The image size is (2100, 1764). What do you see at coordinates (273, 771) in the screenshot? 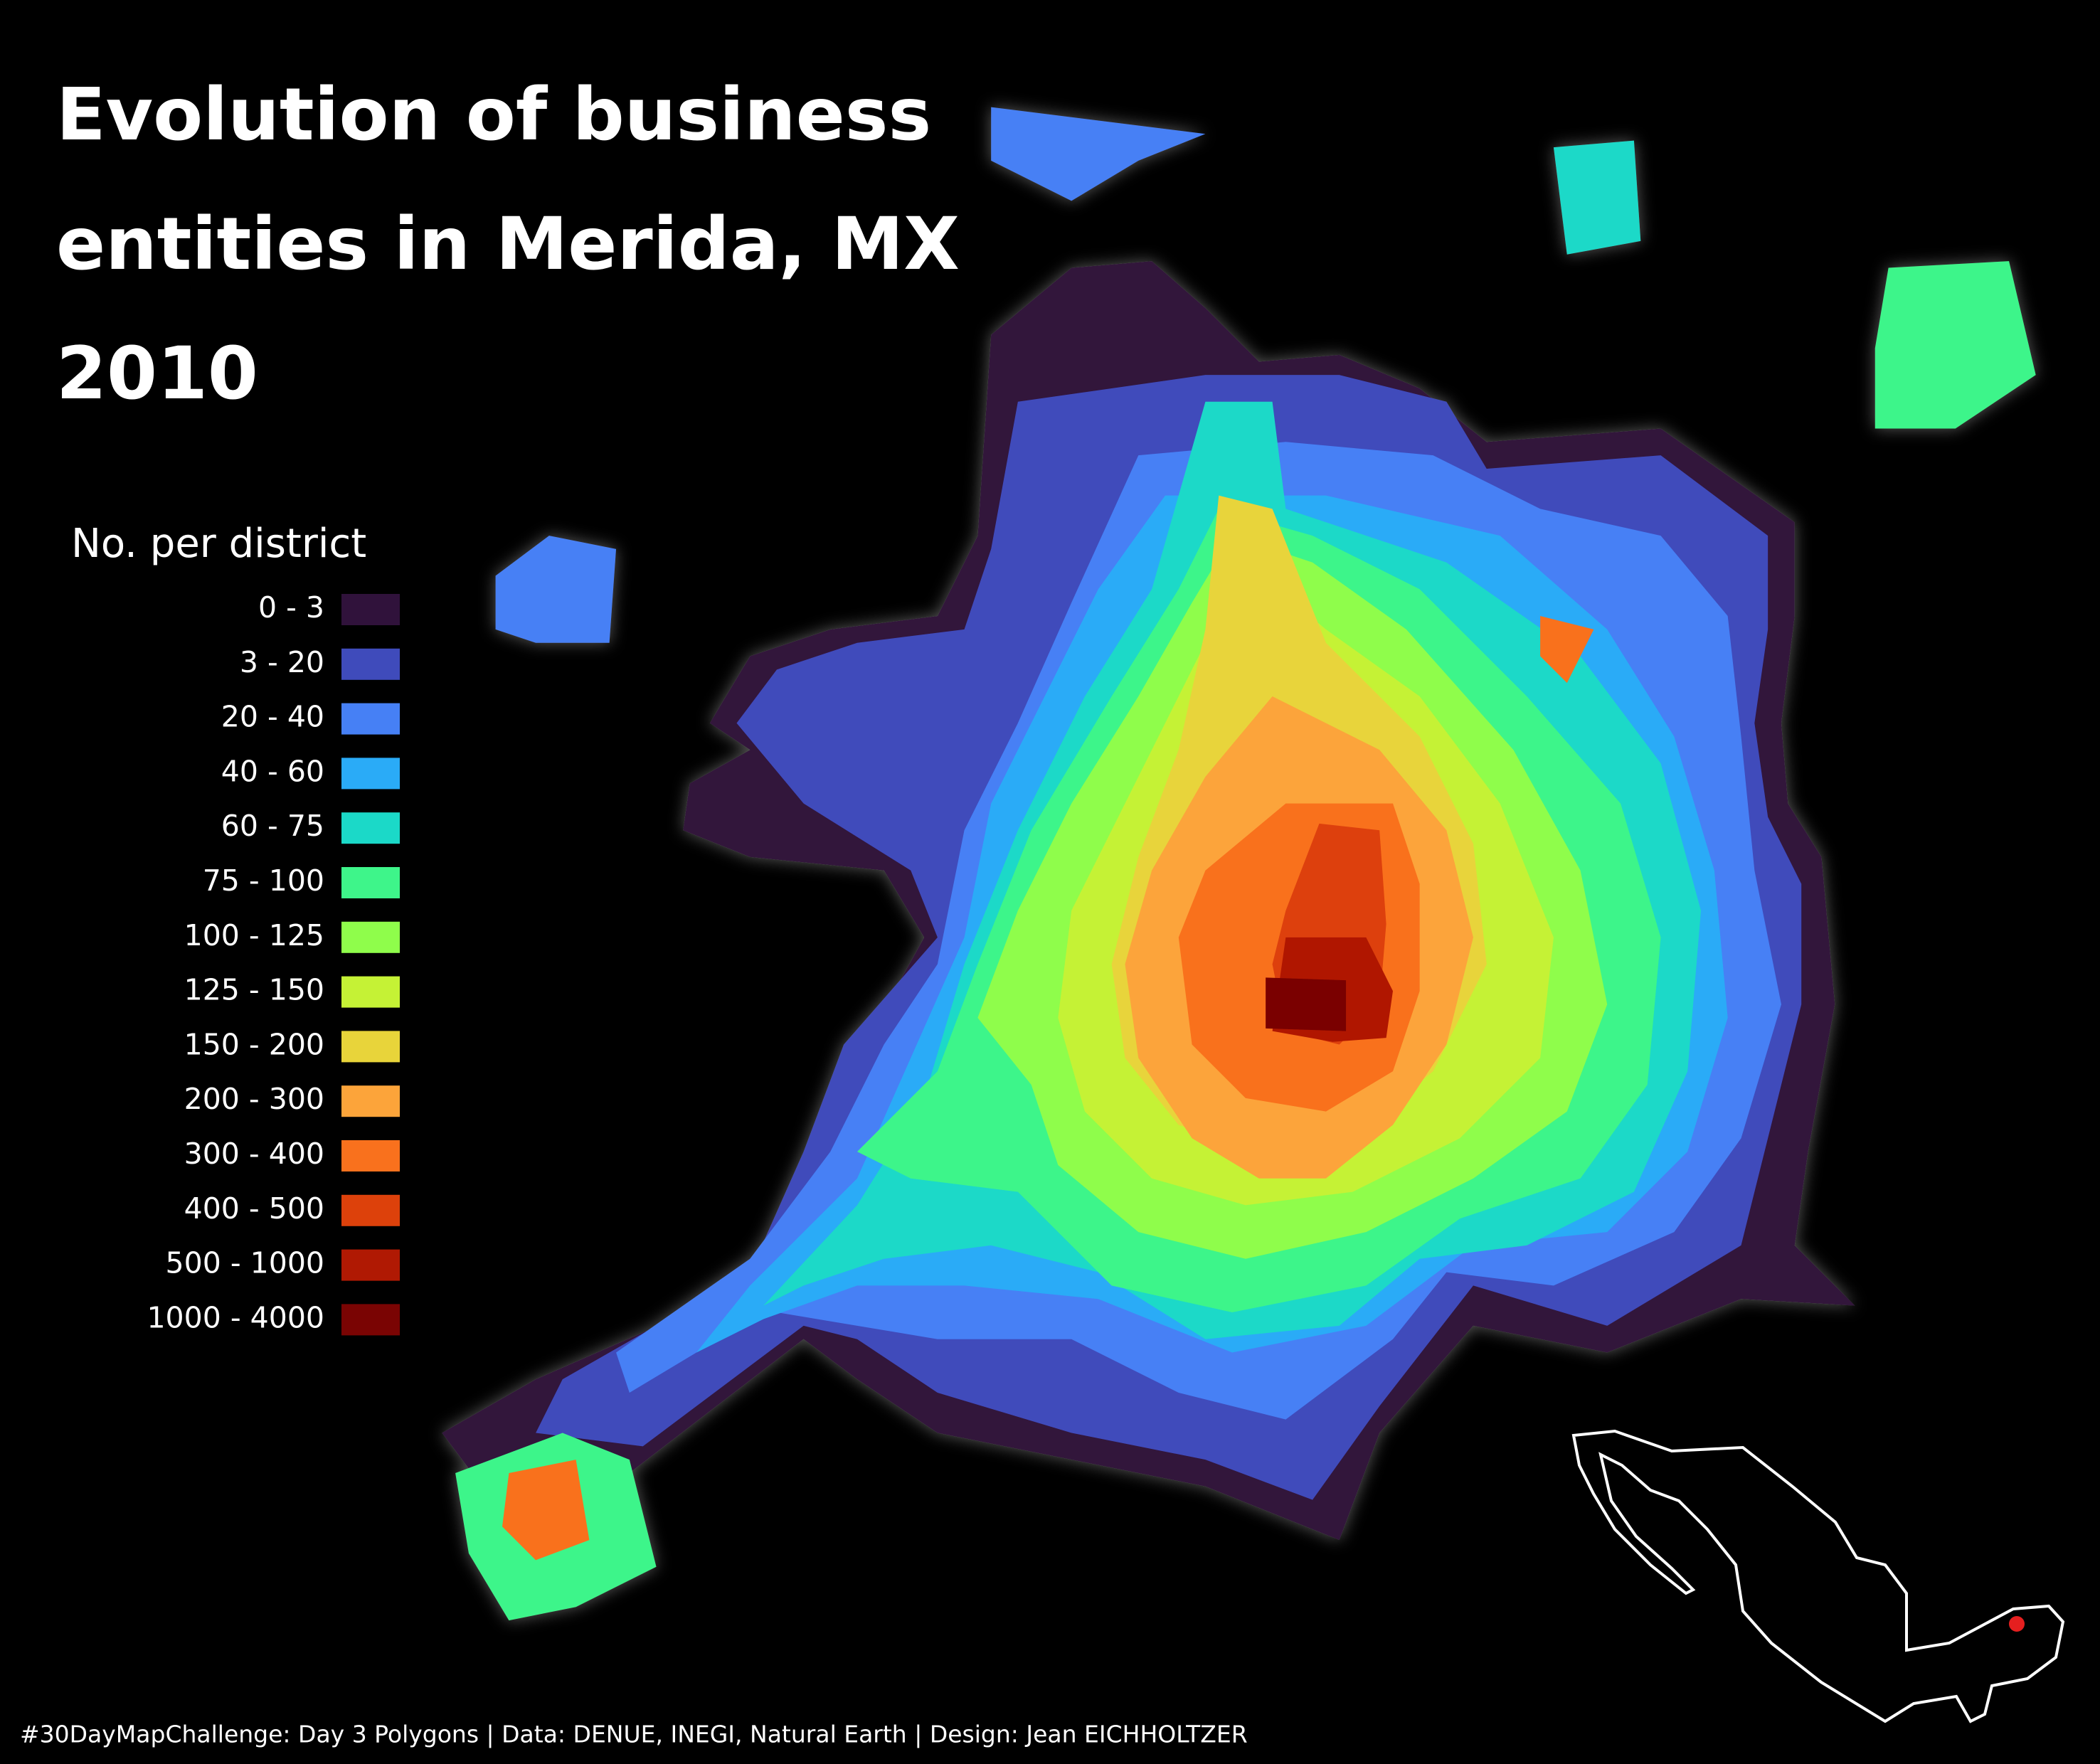
I see `legend-label: 40 - 60` at bounding box center [273, 771].